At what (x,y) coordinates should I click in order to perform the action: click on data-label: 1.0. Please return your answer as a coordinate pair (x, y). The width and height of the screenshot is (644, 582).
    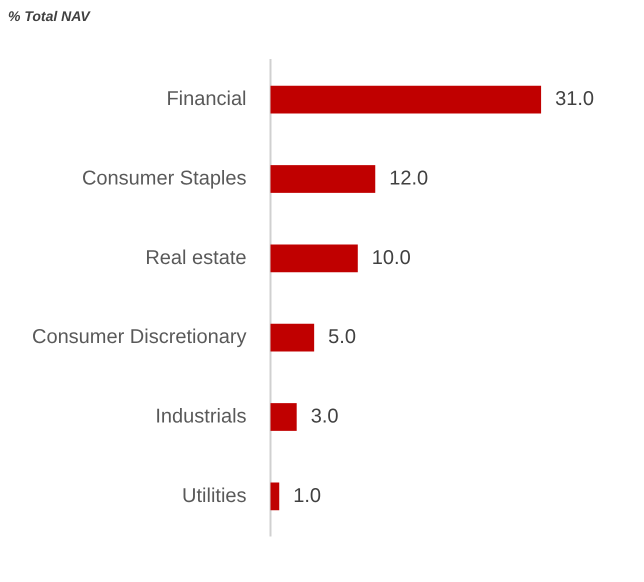
    Looking at the image, I should click on (307, 495).